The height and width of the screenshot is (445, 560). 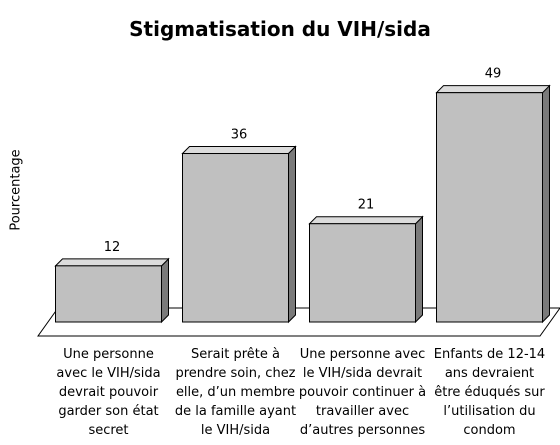 What do you see at coordinates (108, 430) in the screenshot?
I see `x-tick-label-line: secret` at bounding box center [108, 430].